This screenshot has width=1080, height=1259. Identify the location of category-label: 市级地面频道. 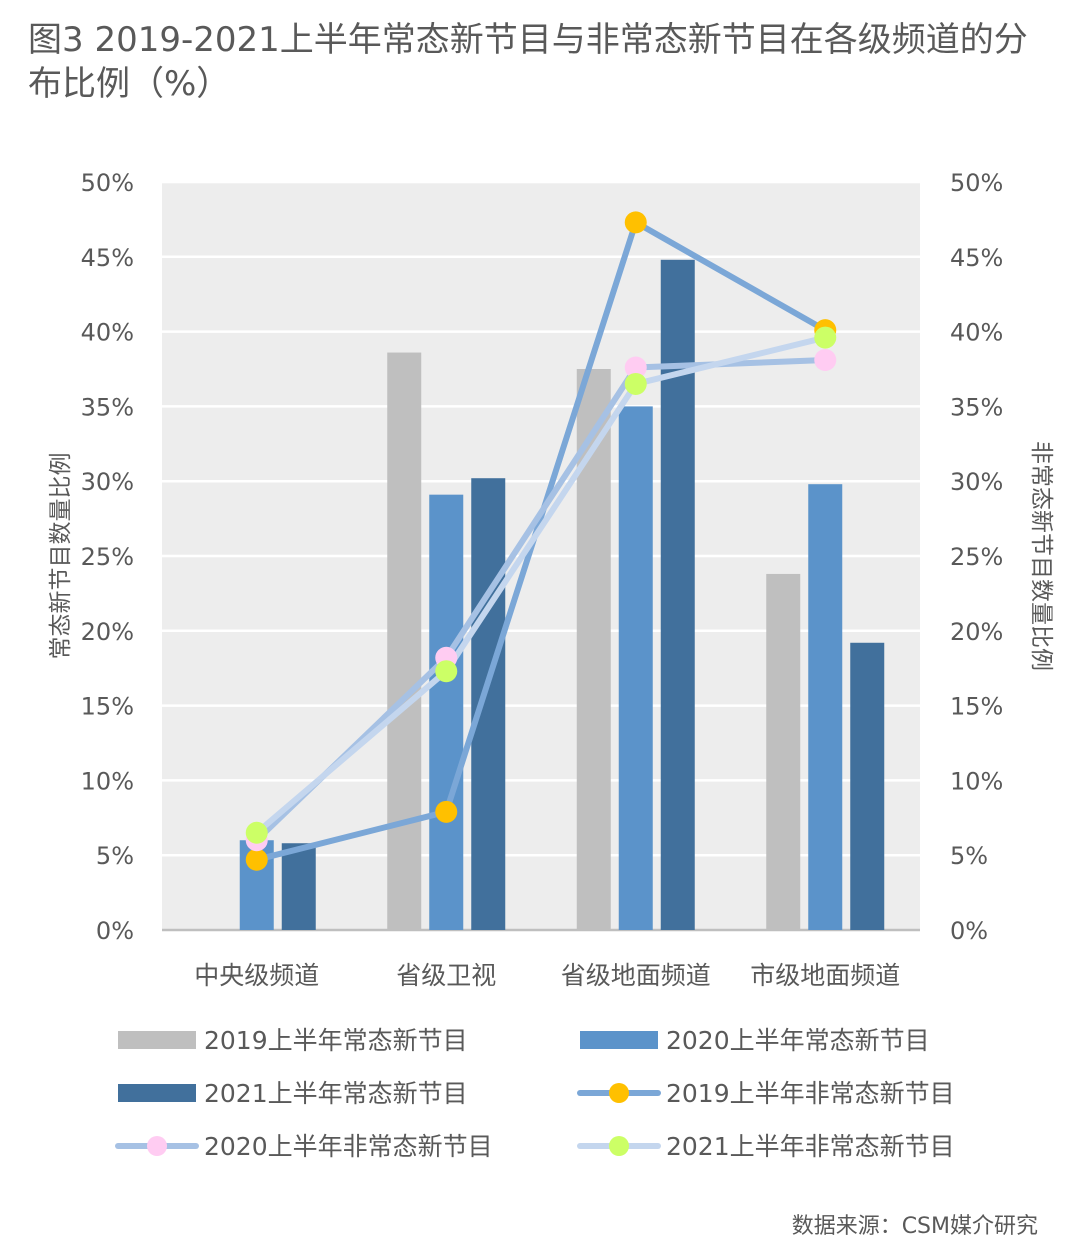
(825, 975).